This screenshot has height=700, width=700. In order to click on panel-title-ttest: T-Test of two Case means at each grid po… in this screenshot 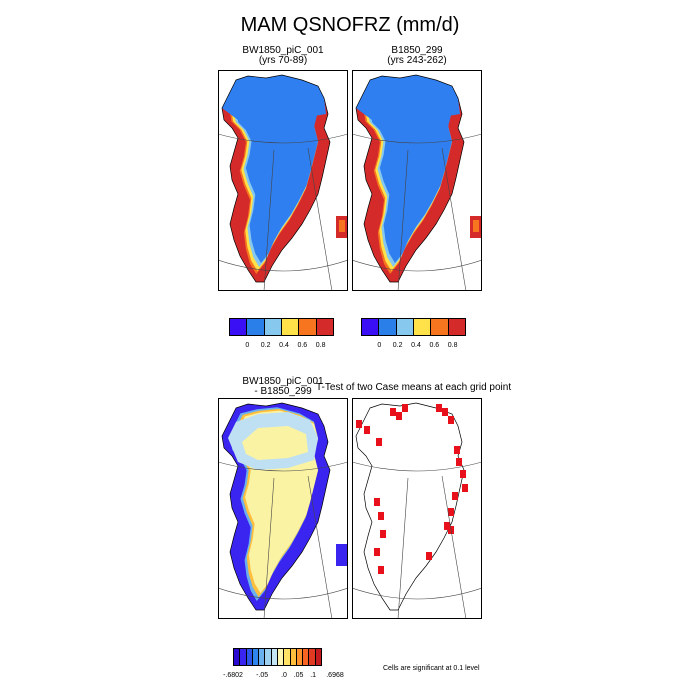, I will do `click(414, 387)`.